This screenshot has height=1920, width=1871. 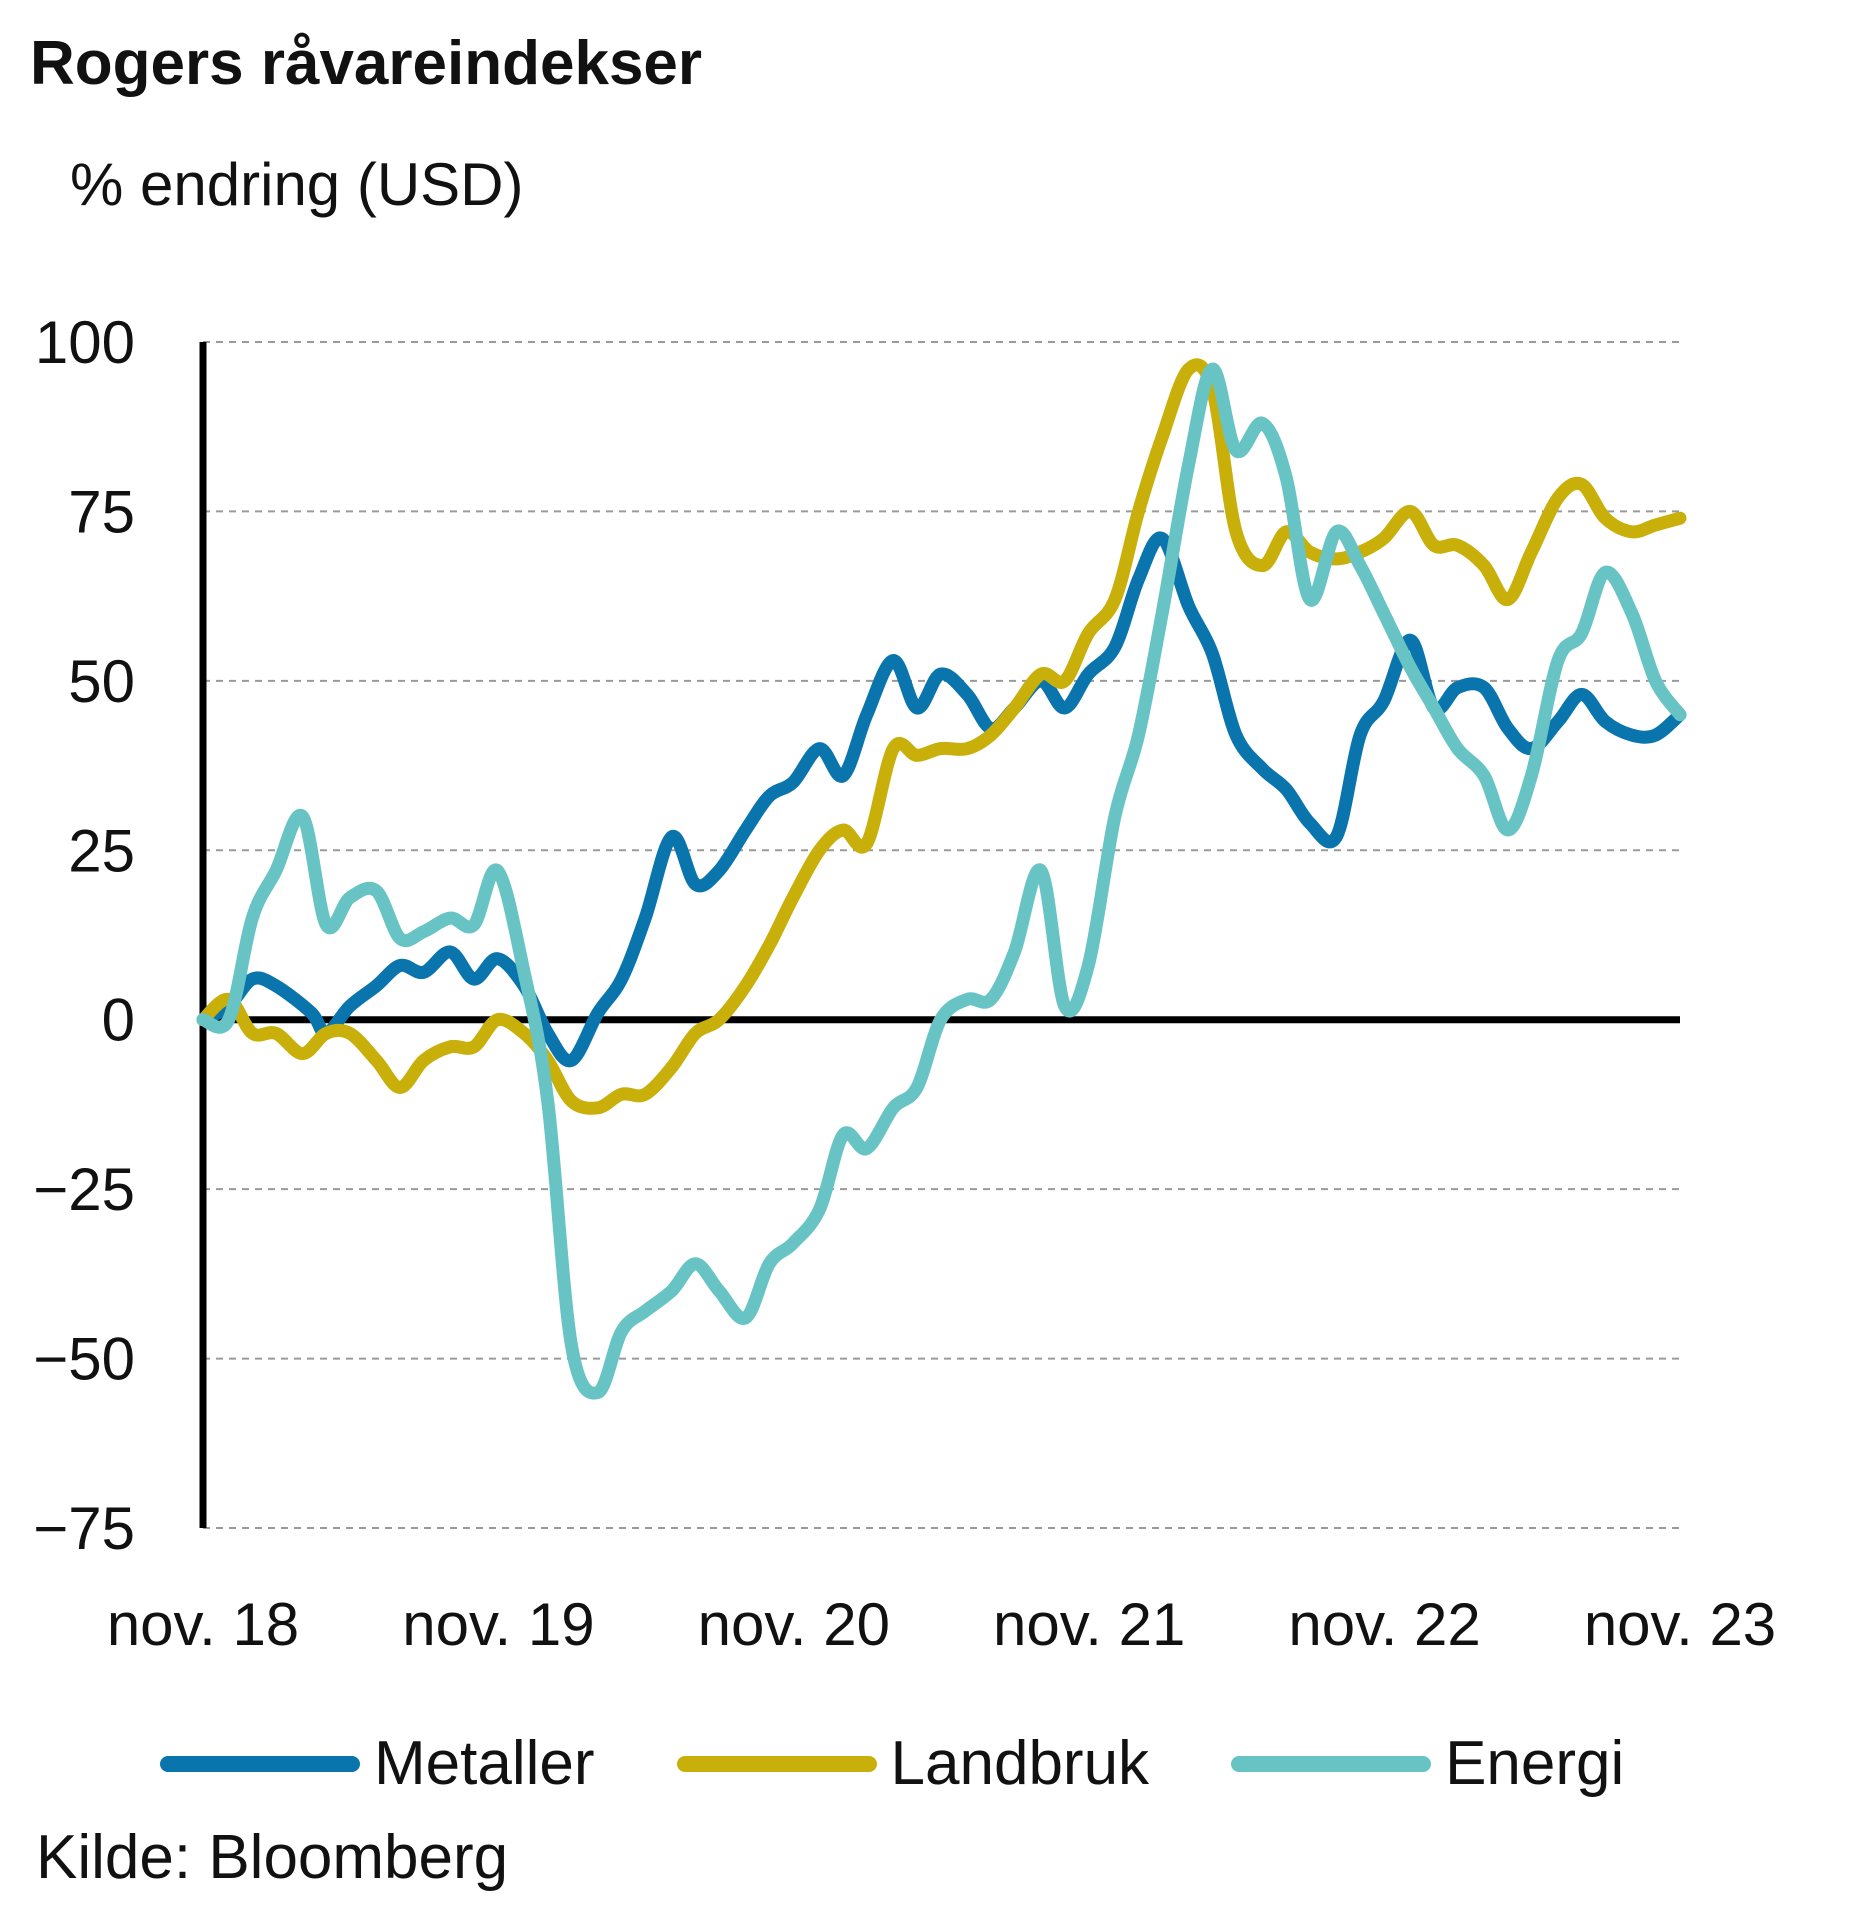 I want to click on source-note: Kilde: Bloomberg, so click(x=272, y=1857).